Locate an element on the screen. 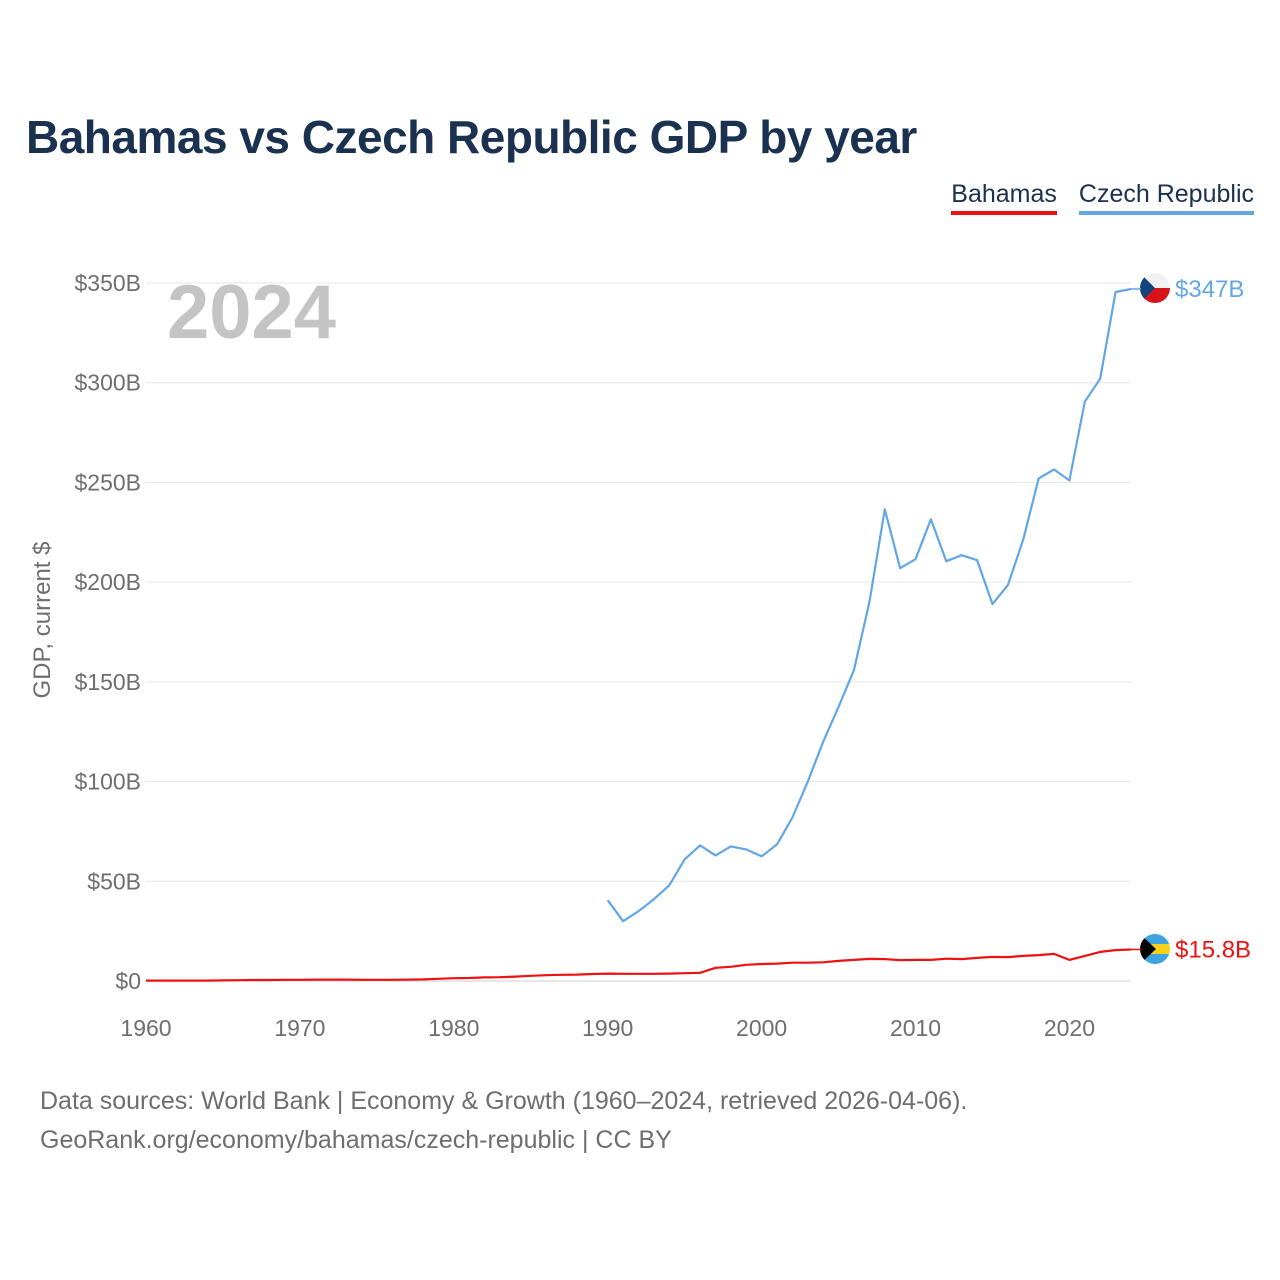  year-label: 2024 is located at coordinates (251, 312).